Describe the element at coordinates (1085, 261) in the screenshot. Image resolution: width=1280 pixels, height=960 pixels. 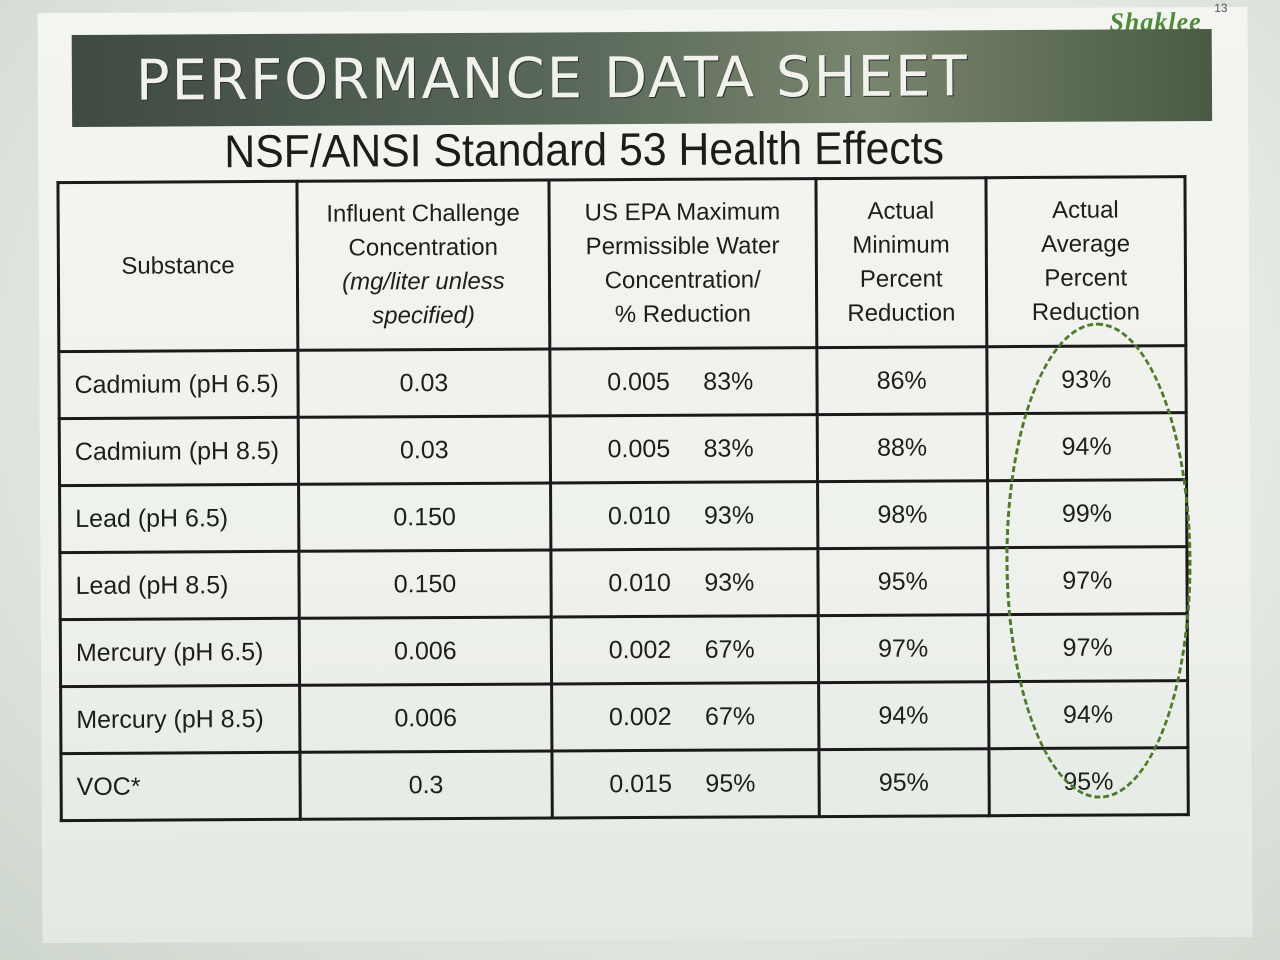
I see `header-avg-reduction: Actual Average Percent Reduction` at that location.